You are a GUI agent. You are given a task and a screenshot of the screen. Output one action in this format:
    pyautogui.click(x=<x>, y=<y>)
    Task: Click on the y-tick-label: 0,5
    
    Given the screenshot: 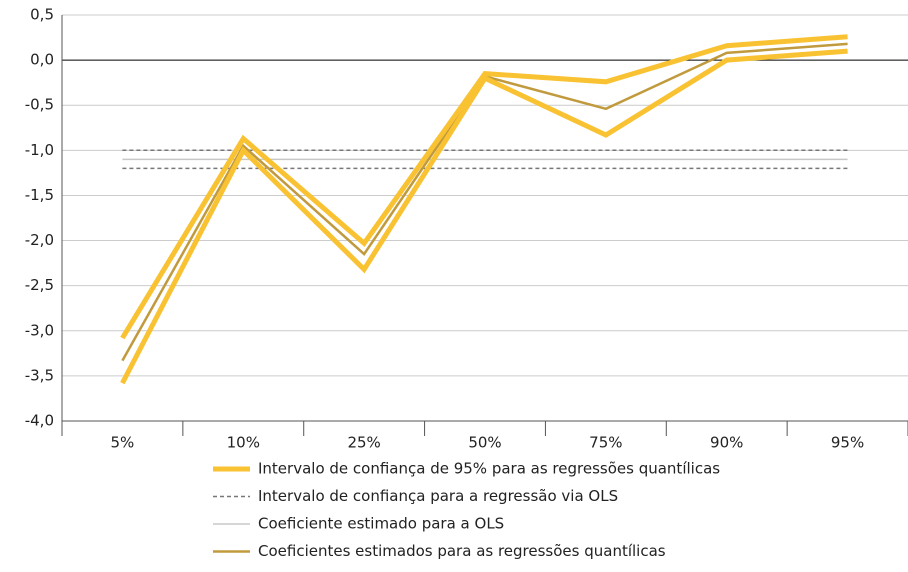 What is the action you would take?
    pyautogui.click(x=42, y=15)
    